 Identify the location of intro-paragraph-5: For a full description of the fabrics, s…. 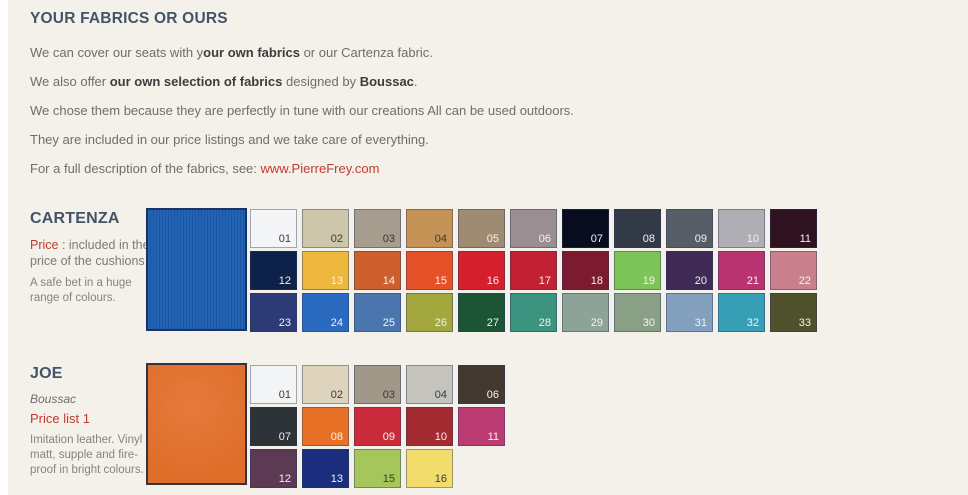
(205, 168).